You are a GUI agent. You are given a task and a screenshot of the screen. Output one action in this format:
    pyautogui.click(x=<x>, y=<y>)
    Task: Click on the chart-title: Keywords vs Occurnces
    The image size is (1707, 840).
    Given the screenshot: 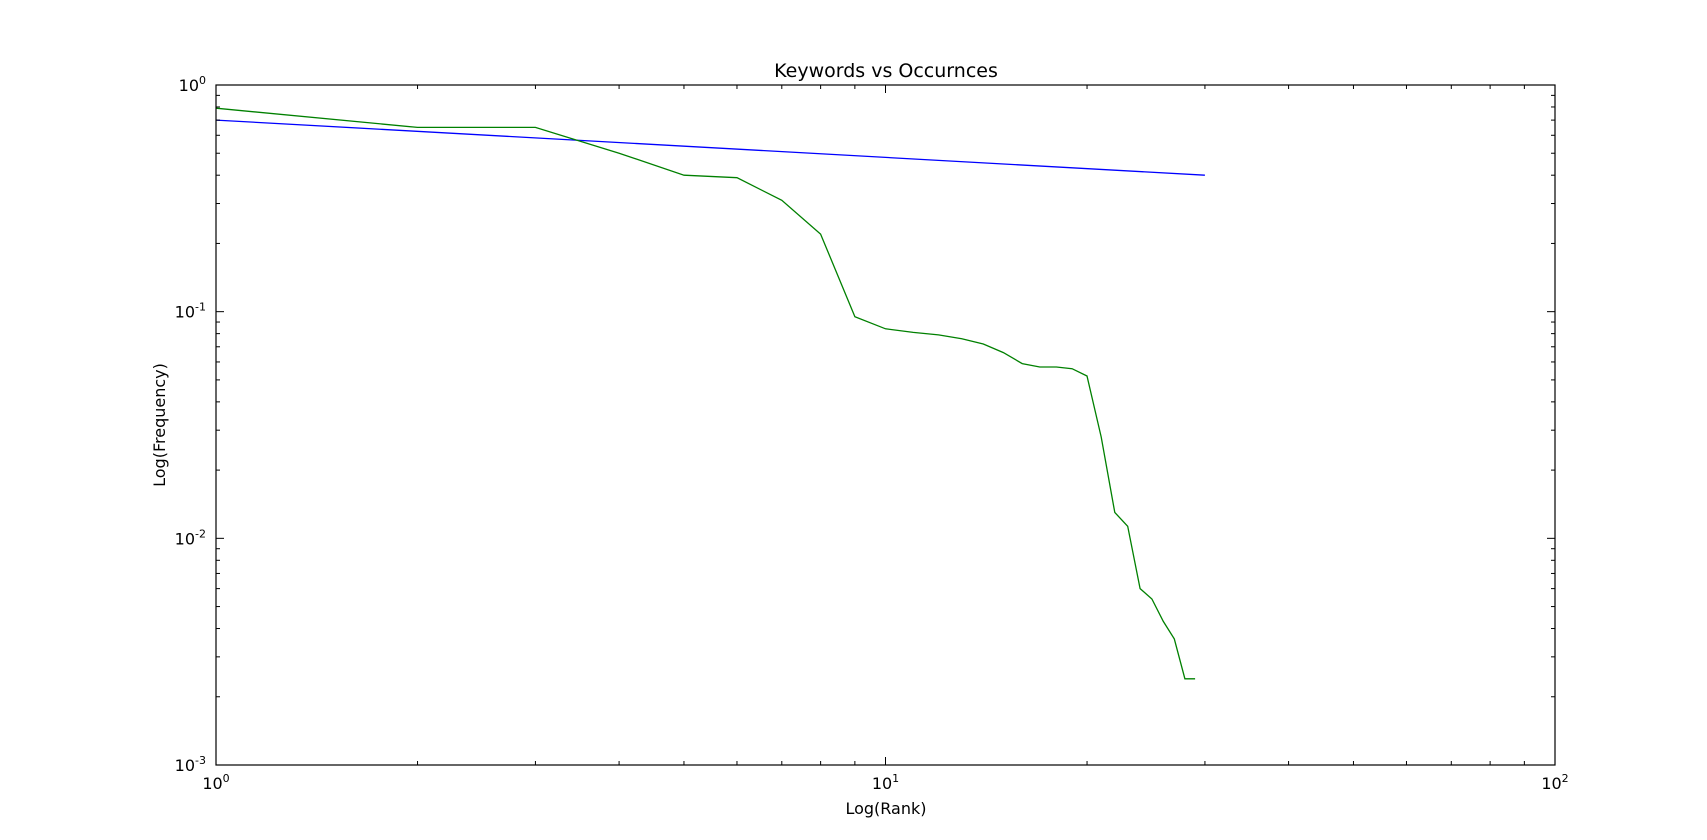 What is the action you would take?
    pyautogui.click(x=886, y=71)
    